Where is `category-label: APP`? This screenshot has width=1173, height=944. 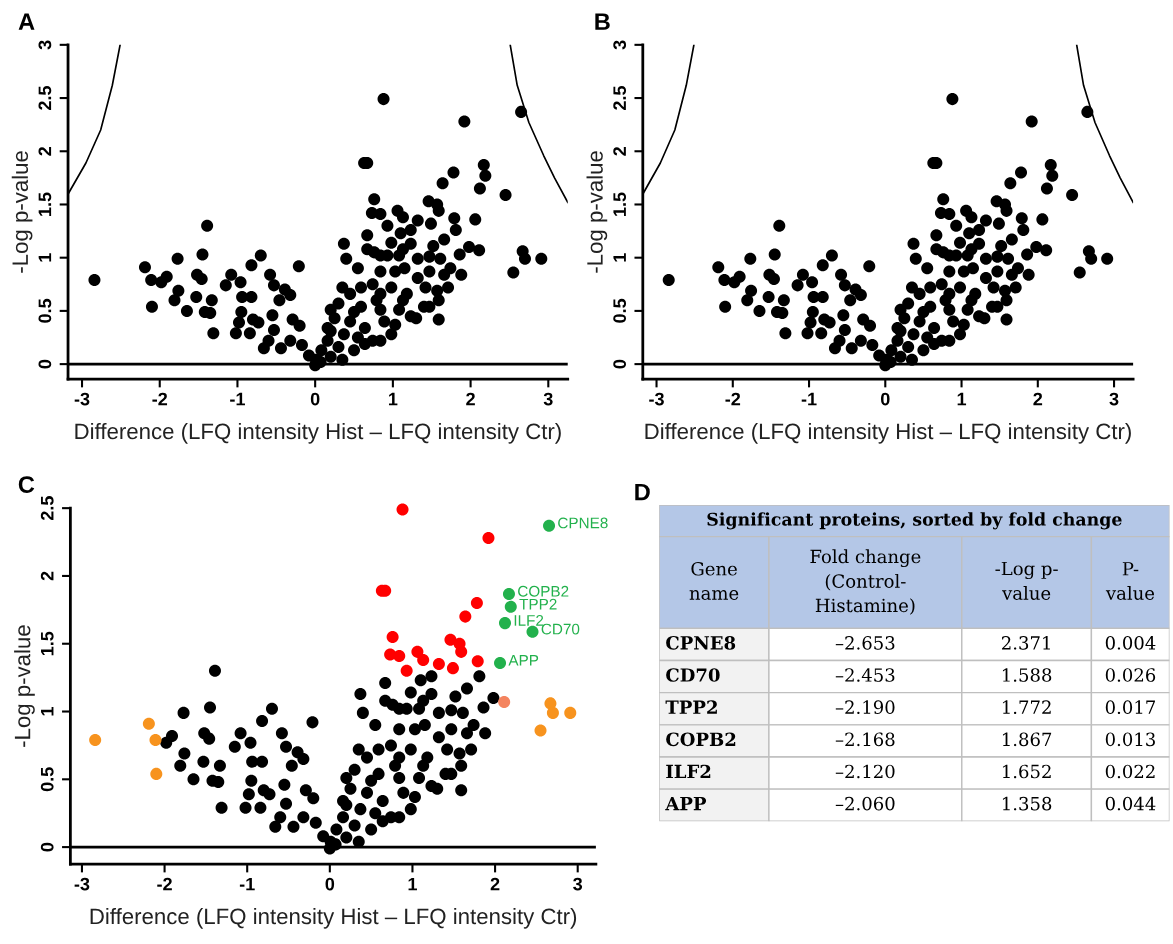 category-label: APP is located at coordinates (686, 804).